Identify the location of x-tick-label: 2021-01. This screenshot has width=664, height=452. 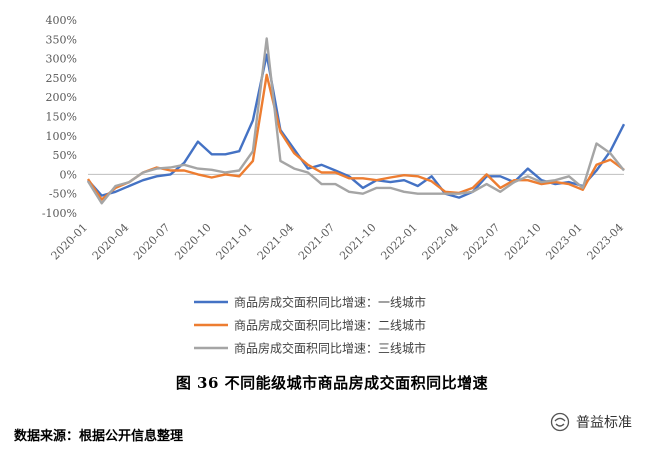
(235, 242).